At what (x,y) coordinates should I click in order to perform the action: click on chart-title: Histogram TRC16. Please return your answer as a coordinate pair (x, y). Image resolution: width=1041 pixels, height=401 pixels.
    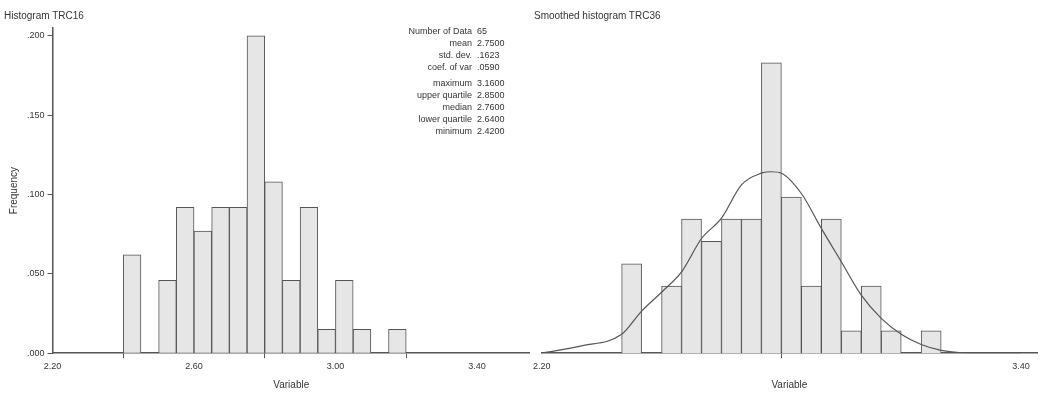
    Looking at the image, I should click on (44, 15).